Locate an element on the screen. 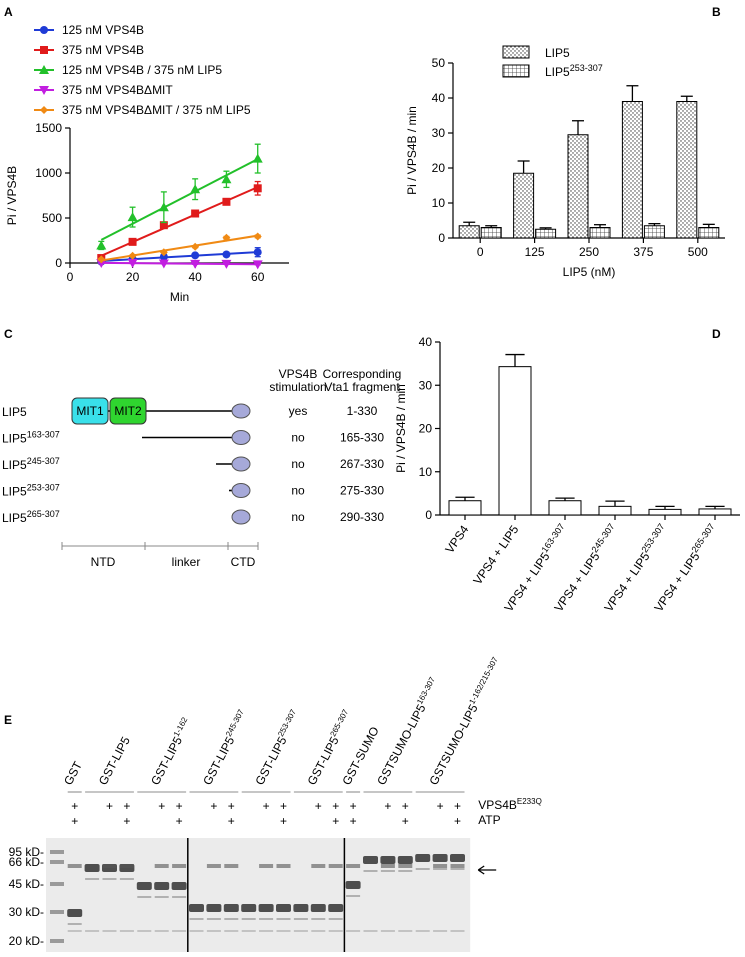 The width and height of the screenshot is (745, 957). treatment-label: ATP is located at coordinates (489, 820).